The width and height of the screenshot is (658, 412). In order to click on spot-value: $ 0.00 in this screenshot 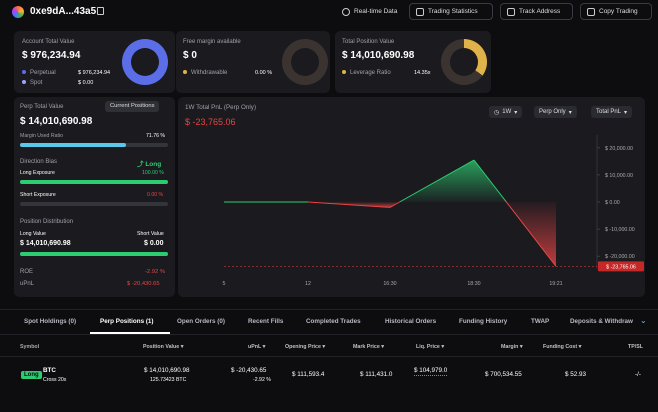, I will do `click(86, 83)`.